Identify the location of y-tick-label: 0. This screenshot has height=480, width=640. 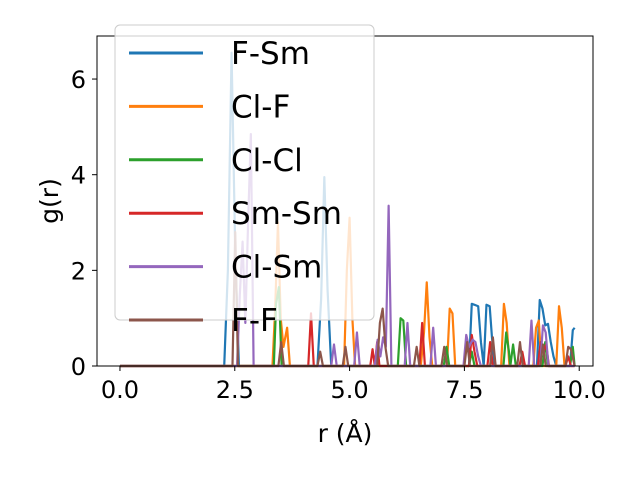
(78, 367).